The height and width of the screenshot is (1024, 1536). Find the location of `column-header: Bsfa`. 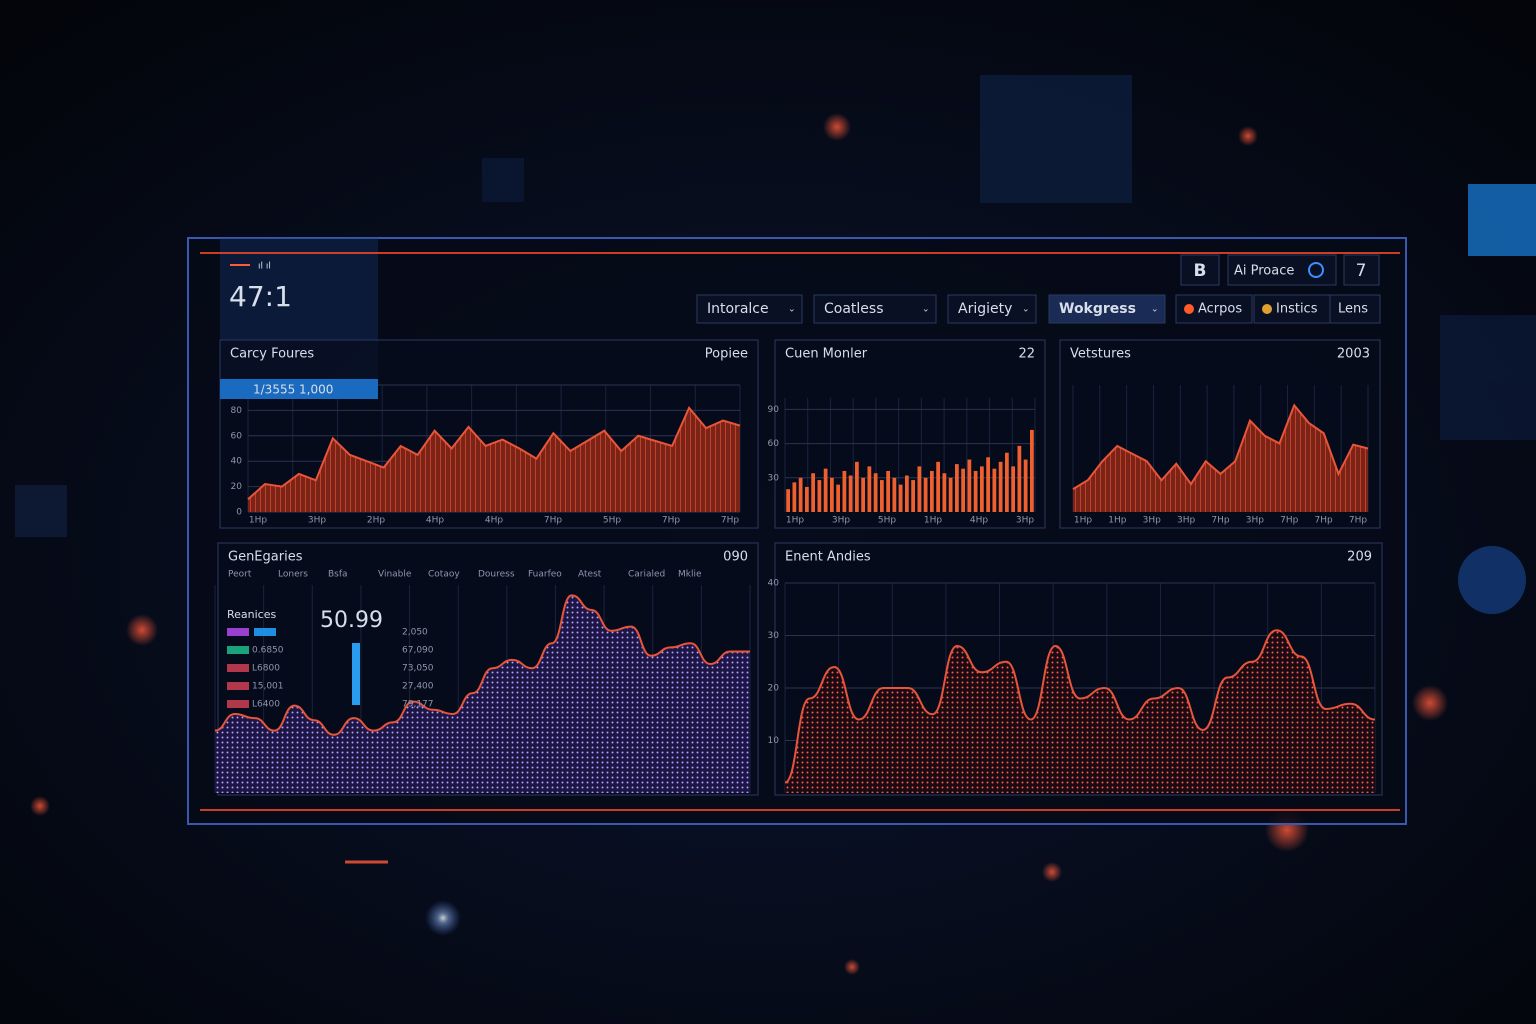

column-header: Bsfa is located at coordinates (338, 575).